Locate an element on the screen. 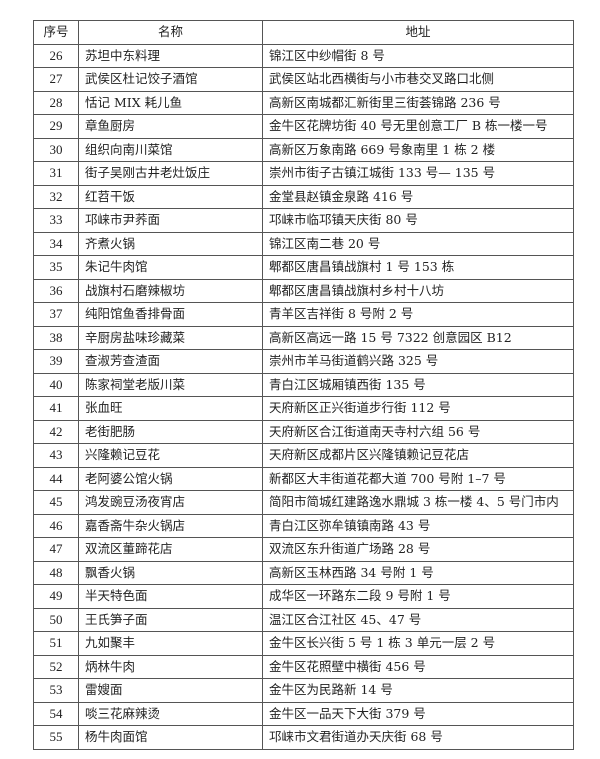 The width and height of the screenshot is (600, 759). row-number: 26 is located at coordinates (56, 55).